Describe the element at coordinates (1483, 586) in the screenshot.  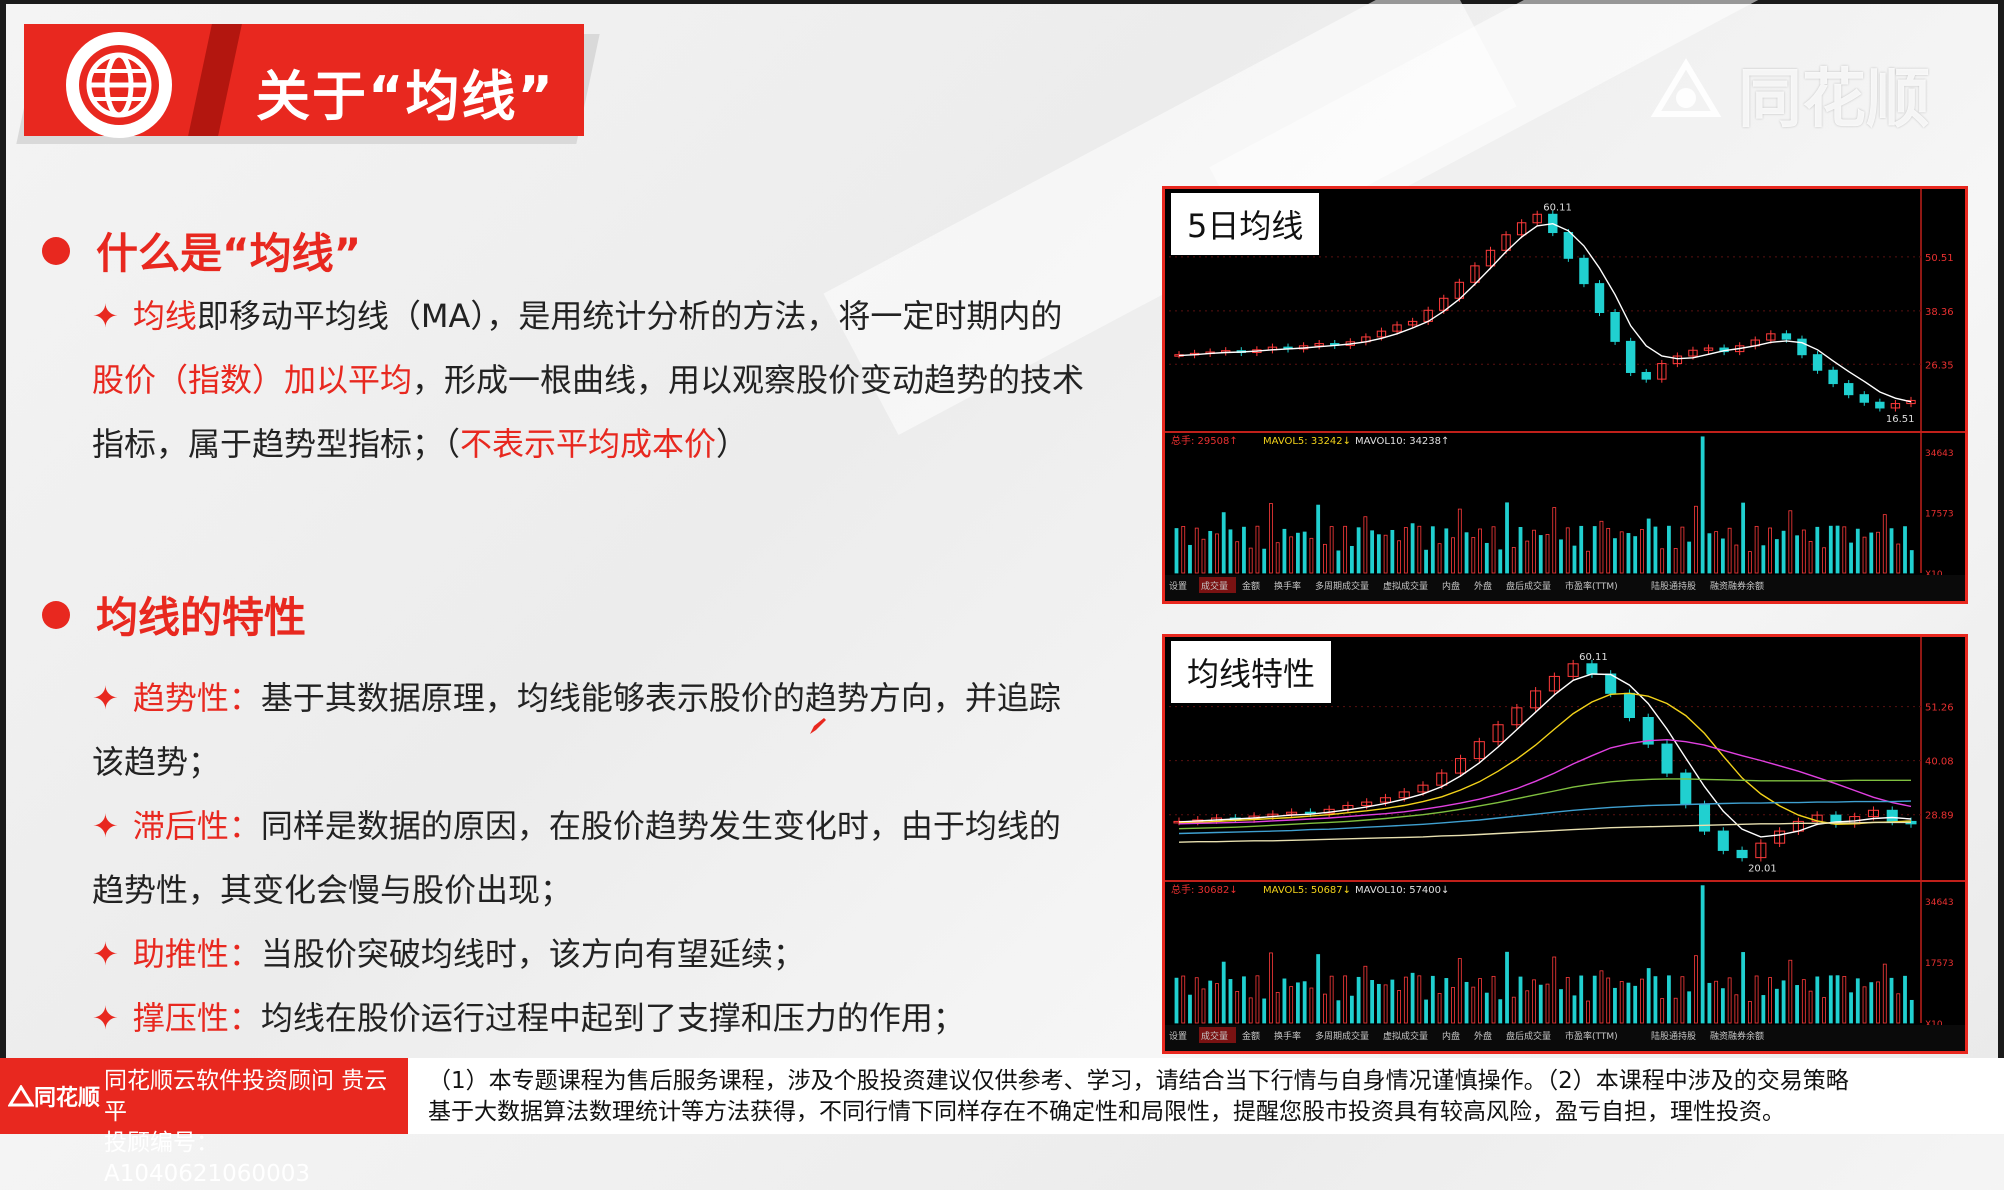
I see `indicator-tab: 外盘` at that location.